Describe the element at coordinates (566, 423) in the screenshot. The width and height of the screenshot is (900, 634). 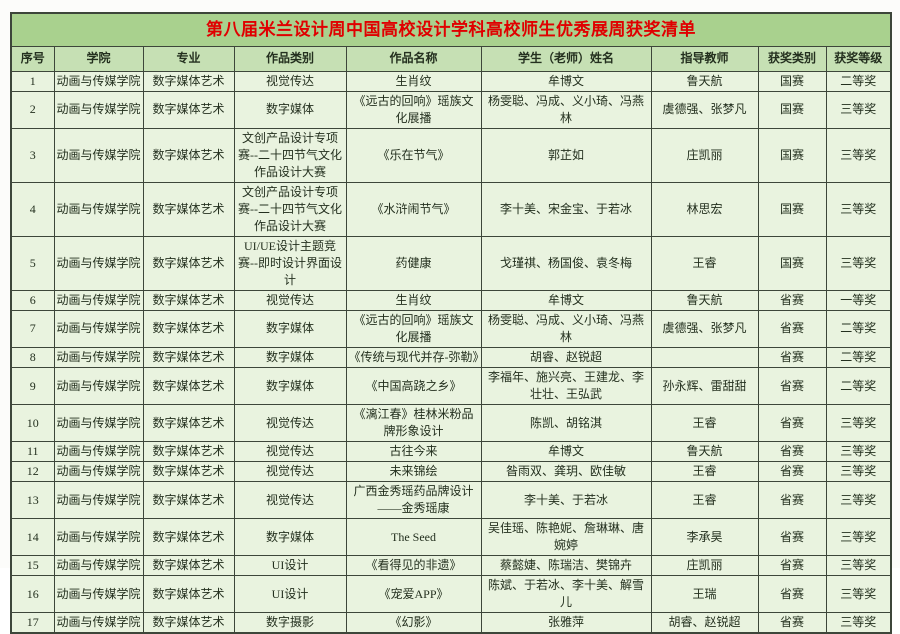
I see `cell-students: 陈凯、胡铭淇` at that location.